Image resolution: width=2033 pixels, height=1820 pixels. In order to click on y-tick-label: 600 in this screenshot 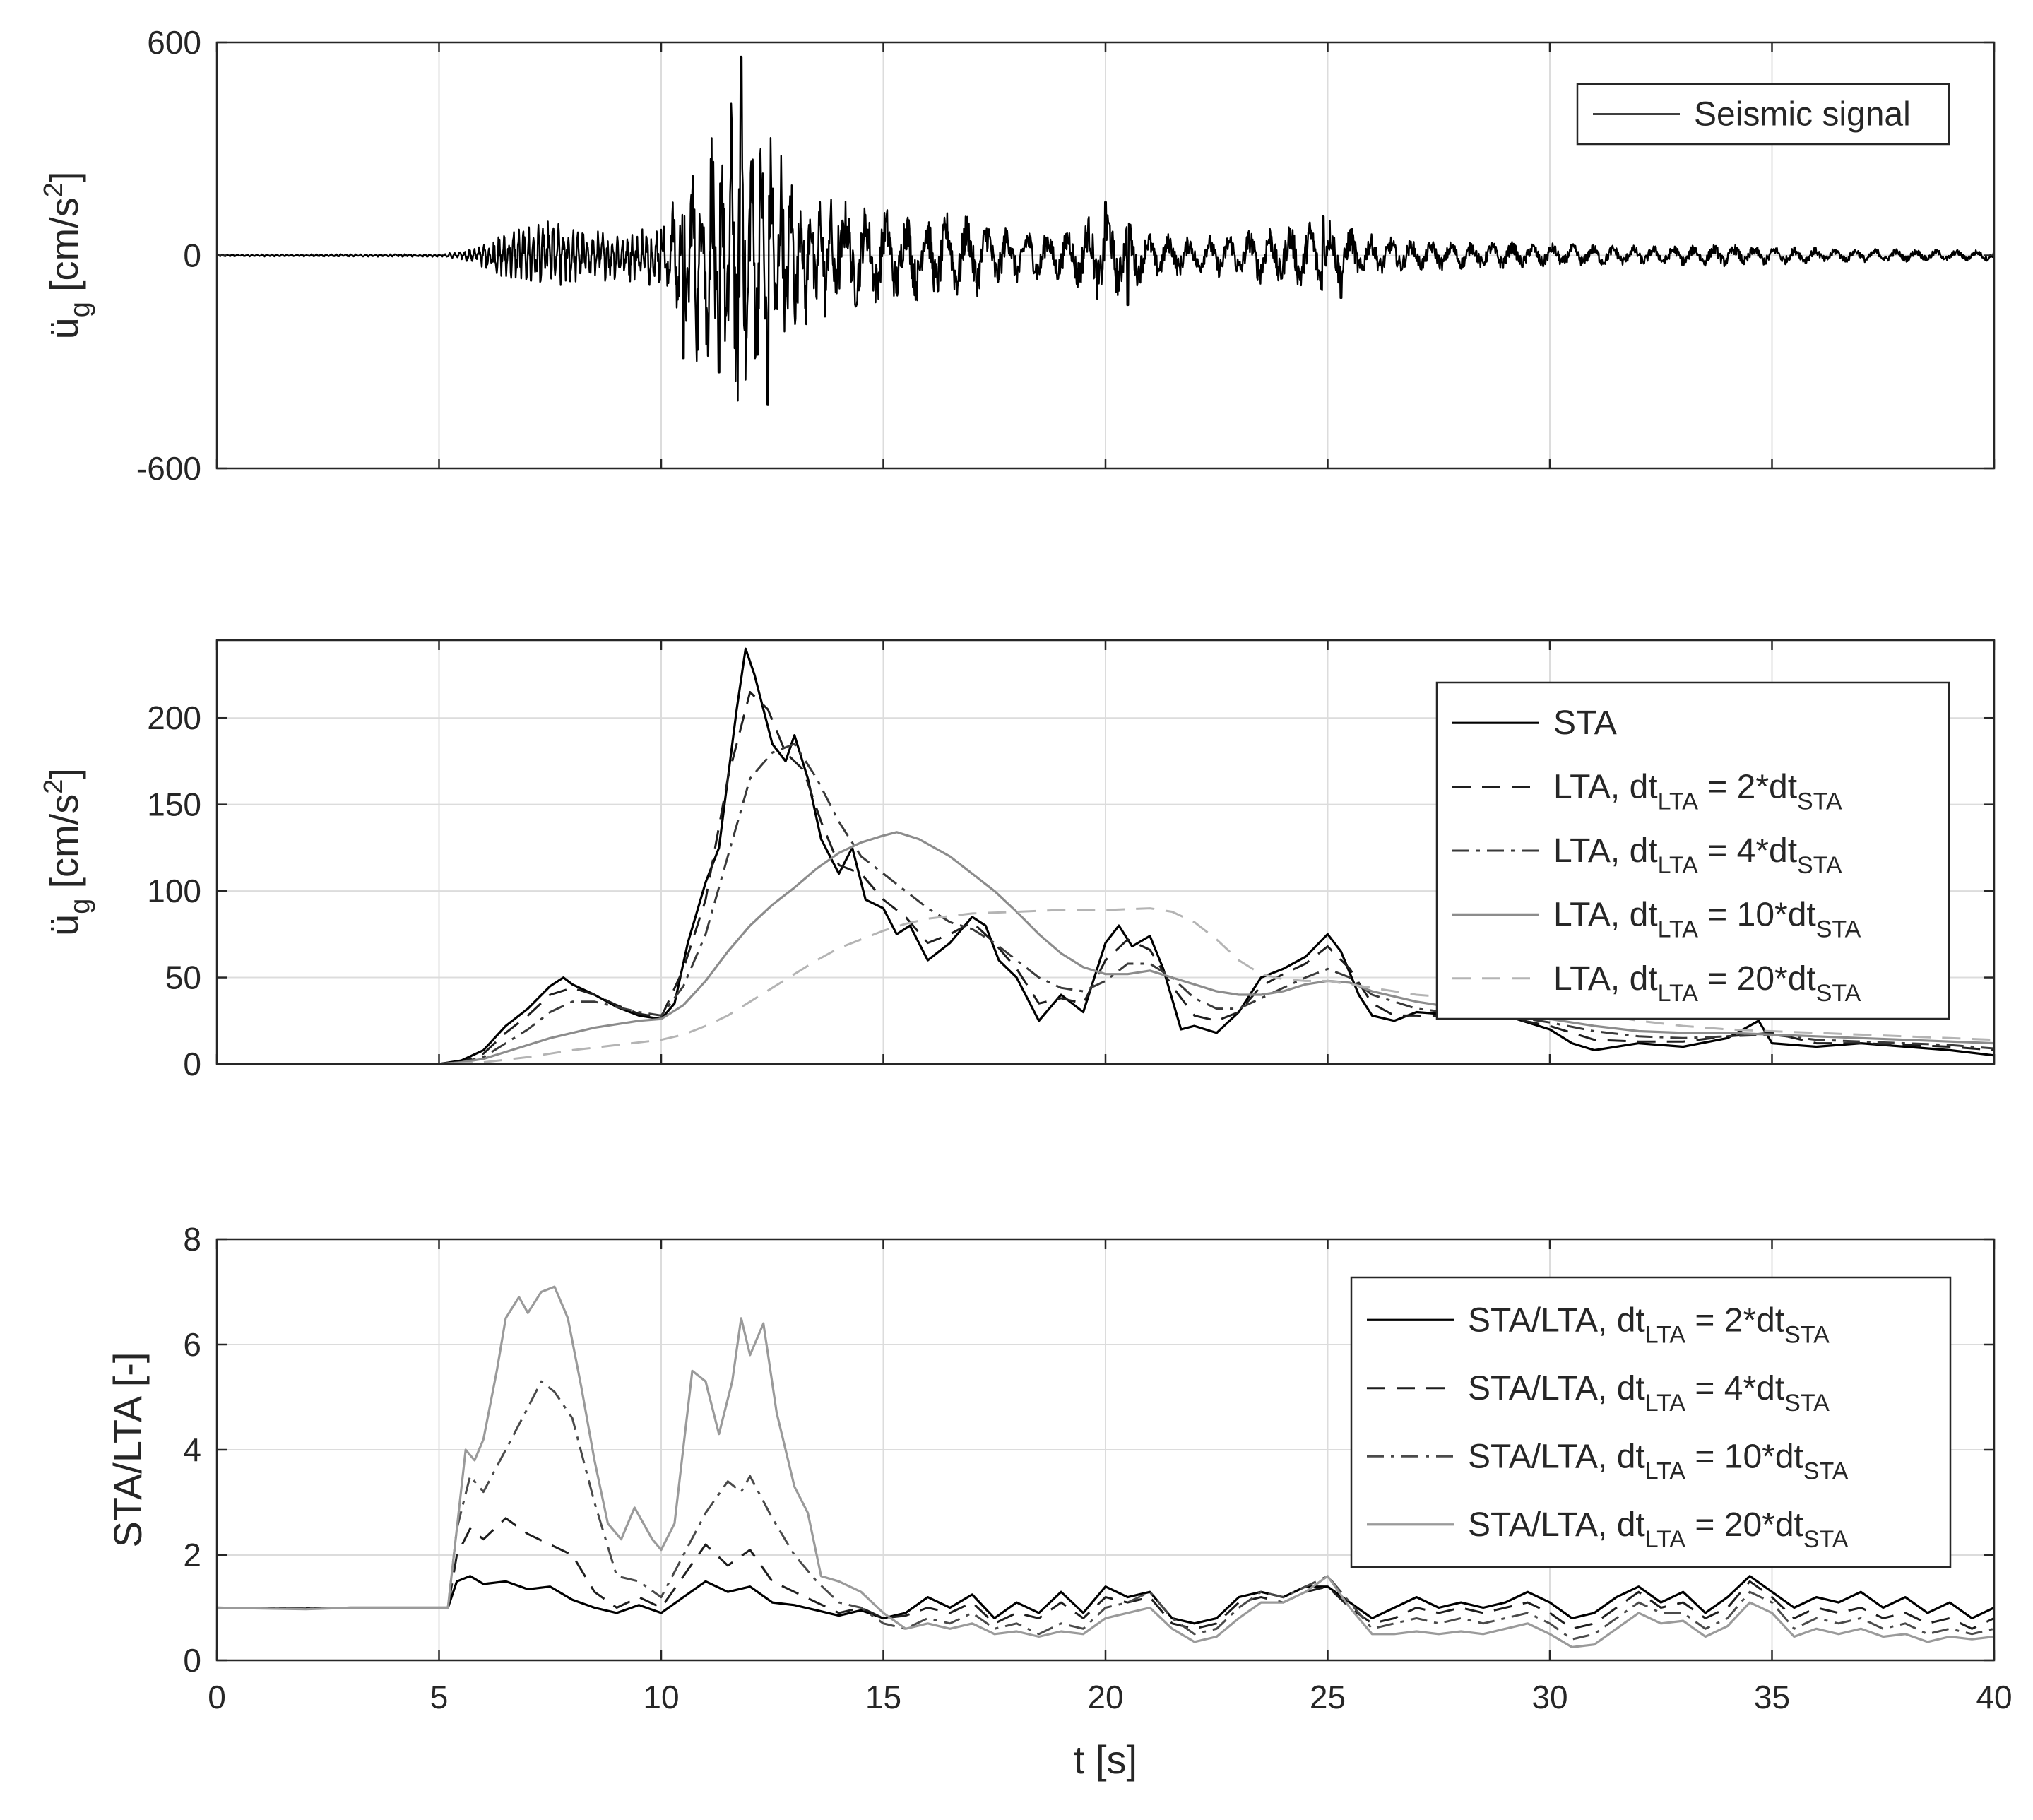, I will do `click(174, 43)`.